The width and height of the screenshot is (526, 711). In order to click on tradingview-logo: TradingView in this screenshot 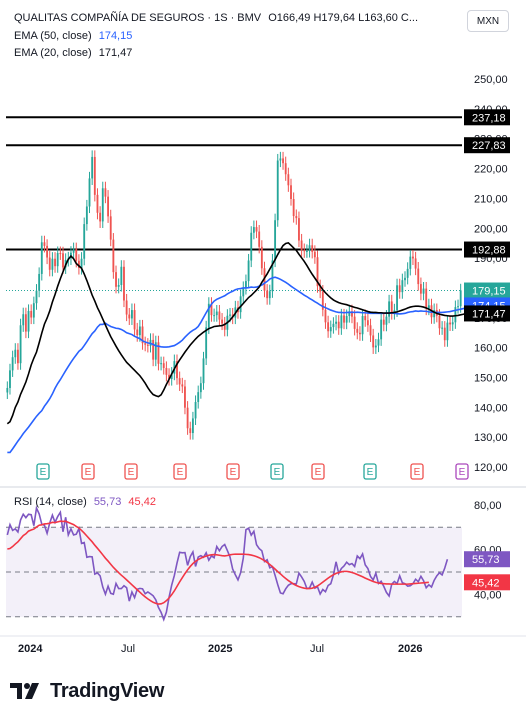, I will do `click(87, 691)`.